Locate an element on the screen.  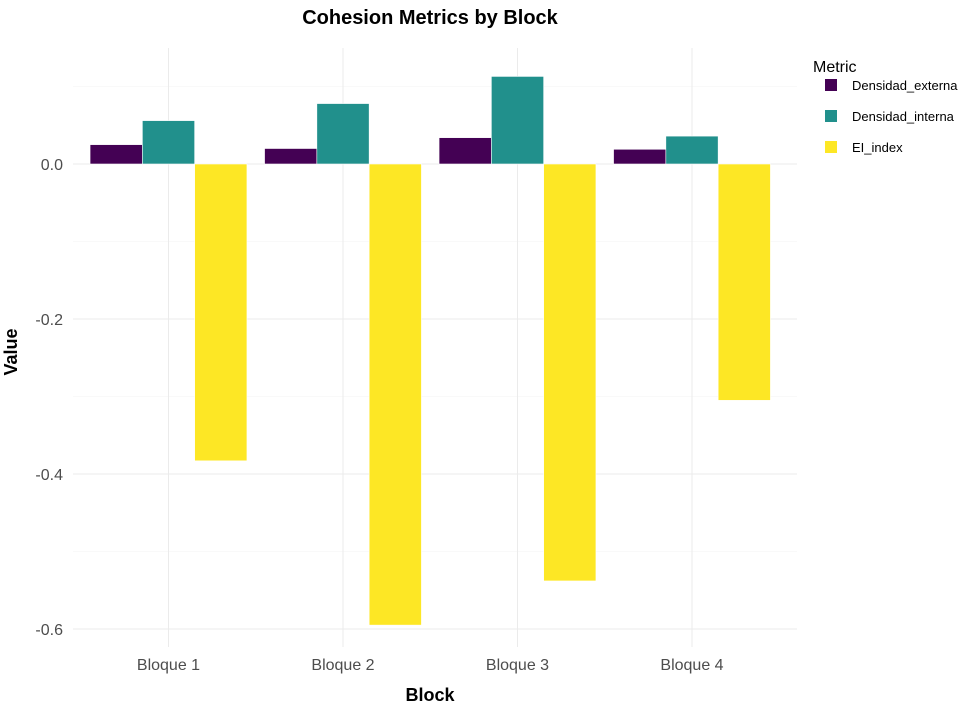
x-tick-label: Bloque 3 is located at coordinates (517, 665).